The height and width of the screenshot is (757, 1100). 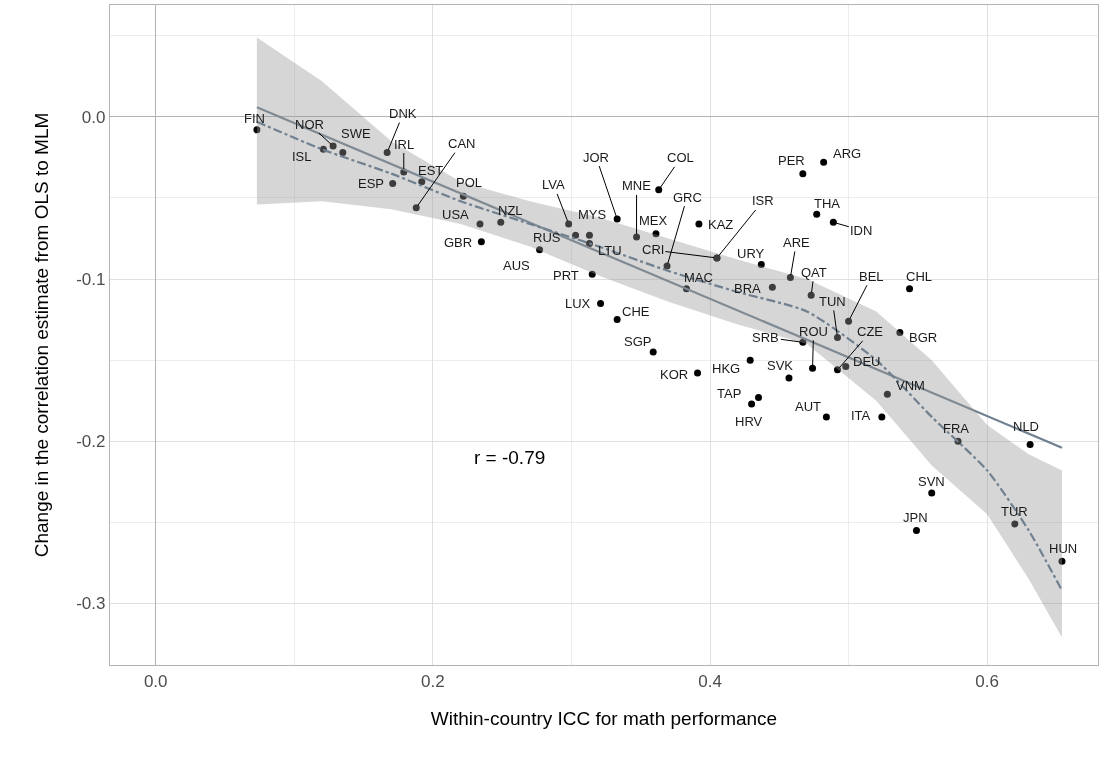 I want to click on data-label: BGR, so click(x=923, y=337).